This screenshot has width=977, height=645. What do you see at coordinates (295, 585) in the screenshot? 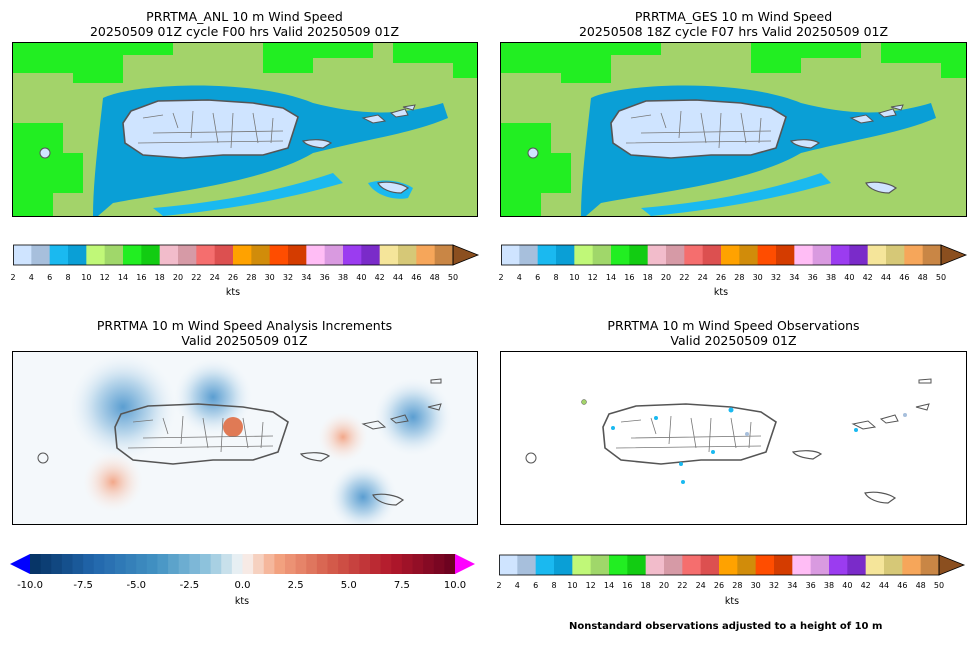
I see `increment-tick-label: 2.5` at bounding box center [295, 585].